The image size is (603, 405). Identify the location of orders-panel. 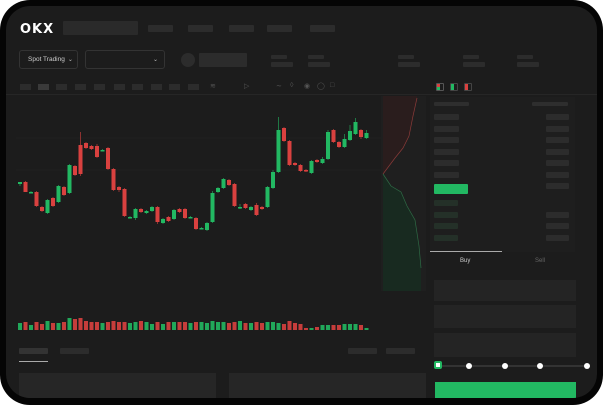
(117, 385).